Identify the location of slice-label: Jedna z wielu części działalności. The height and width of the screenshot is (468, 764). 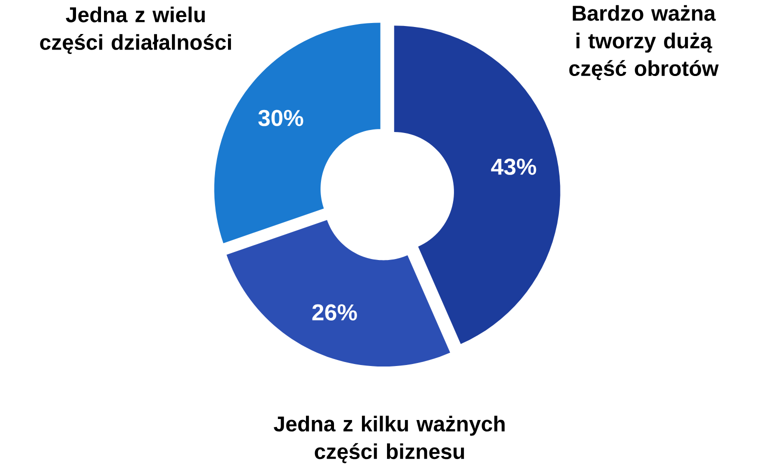
(135, 30).